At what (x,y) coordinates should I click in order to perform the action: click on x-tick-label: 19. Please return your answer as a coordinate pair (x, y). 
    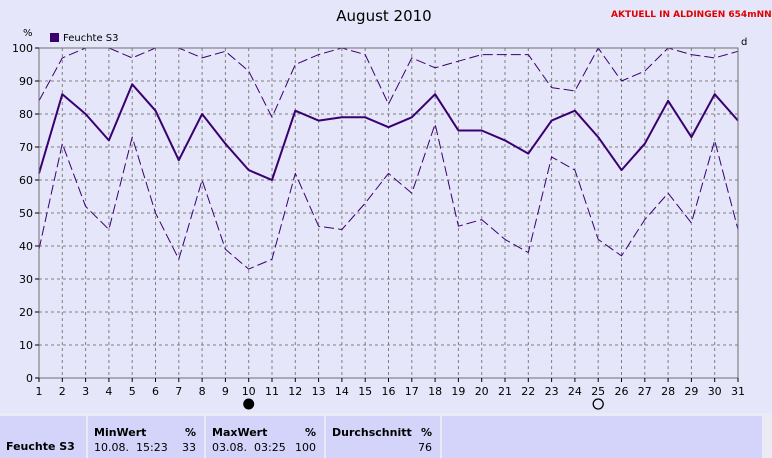
    Looking at the image, I should click on (458, 391).